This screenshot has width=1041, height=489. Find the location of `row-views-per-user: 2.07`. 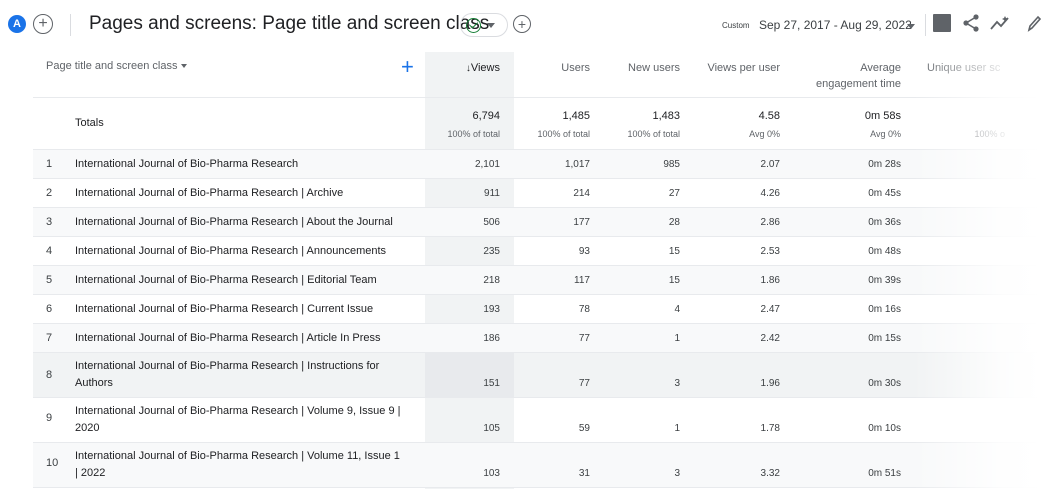

row-views-per-user: 2.07 is located at coordinates (770, 164).